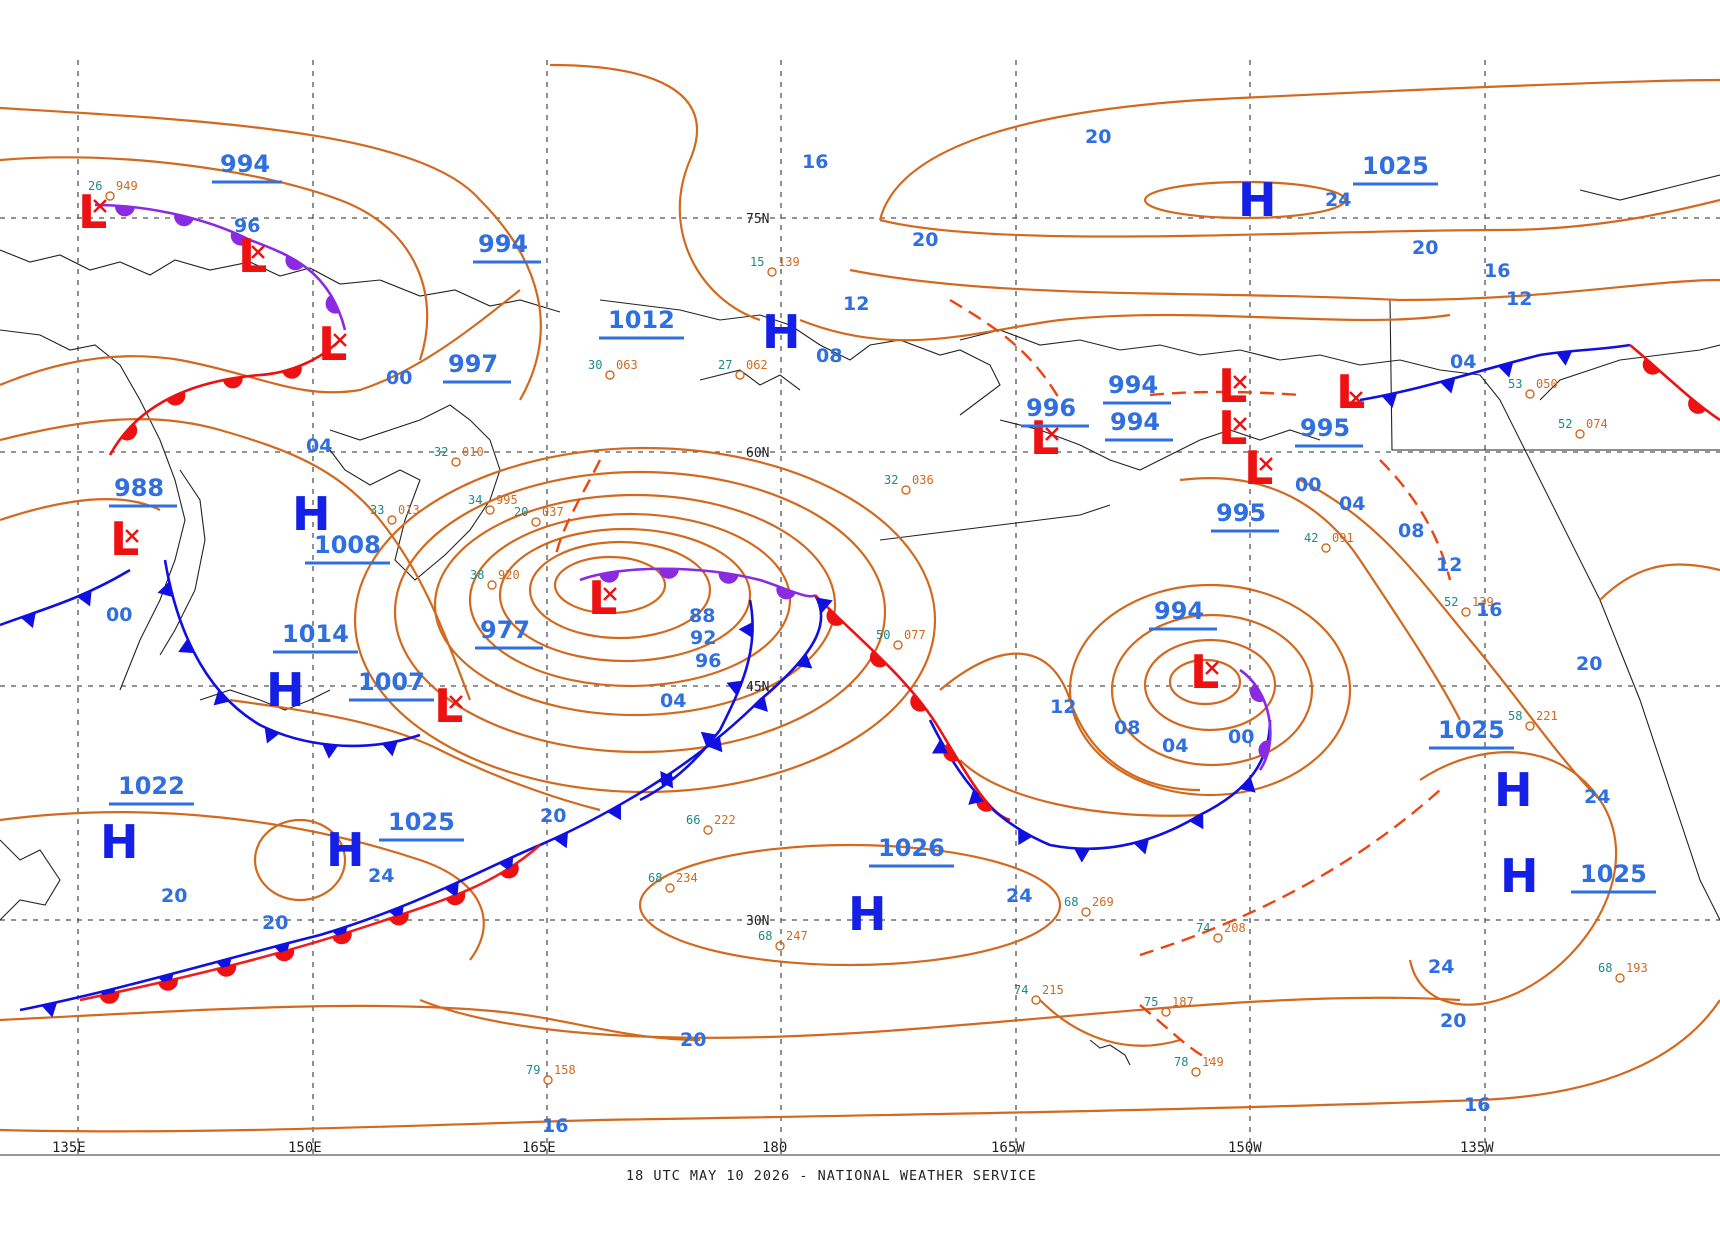 The height and width of the screenshot is (1260, 1720). What do you see at coordinates (1597, 424) in the screenshot?
I see `station-pressure: 074` at bounding box center [1597, 424].